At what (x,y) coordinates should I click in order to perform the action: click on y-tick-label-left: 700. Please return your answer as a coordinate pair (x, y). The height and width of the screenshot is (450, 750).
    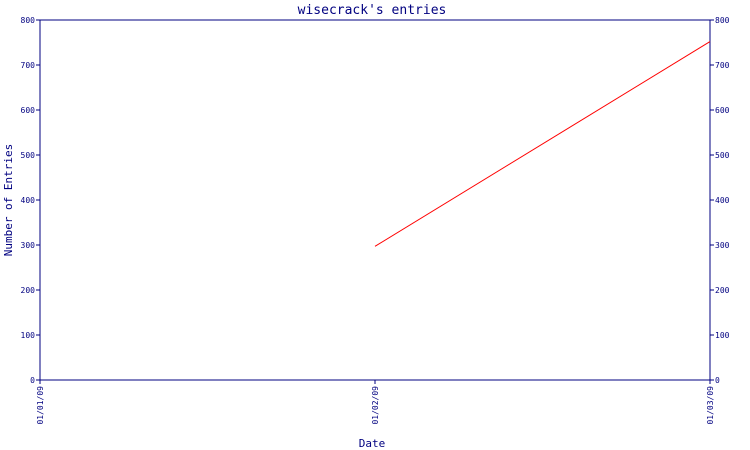
    Looking at the image, I should click on (28, 65).